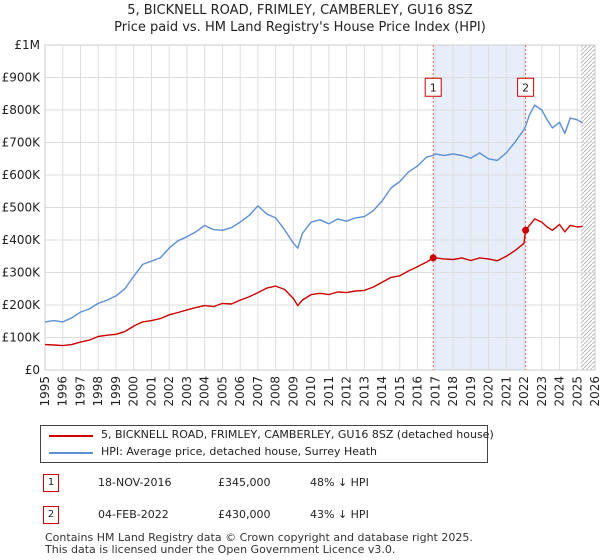 Image resolution: width=600 pixels, height=560 pixels. What do you see at coordinates (187, 391) in the screenshot?
I see `x-tick-label: 2003` at bounding box center [187, 391].